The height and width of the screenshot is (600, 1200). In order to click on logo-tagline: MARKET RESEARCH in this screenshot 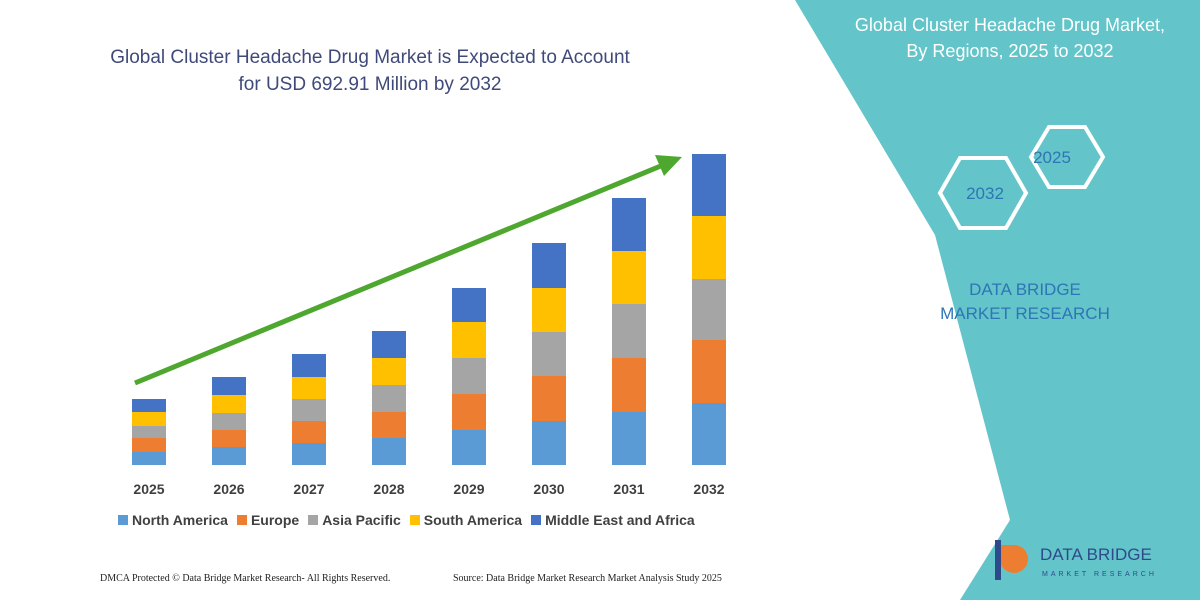, I will do `click(1099, 574)`.